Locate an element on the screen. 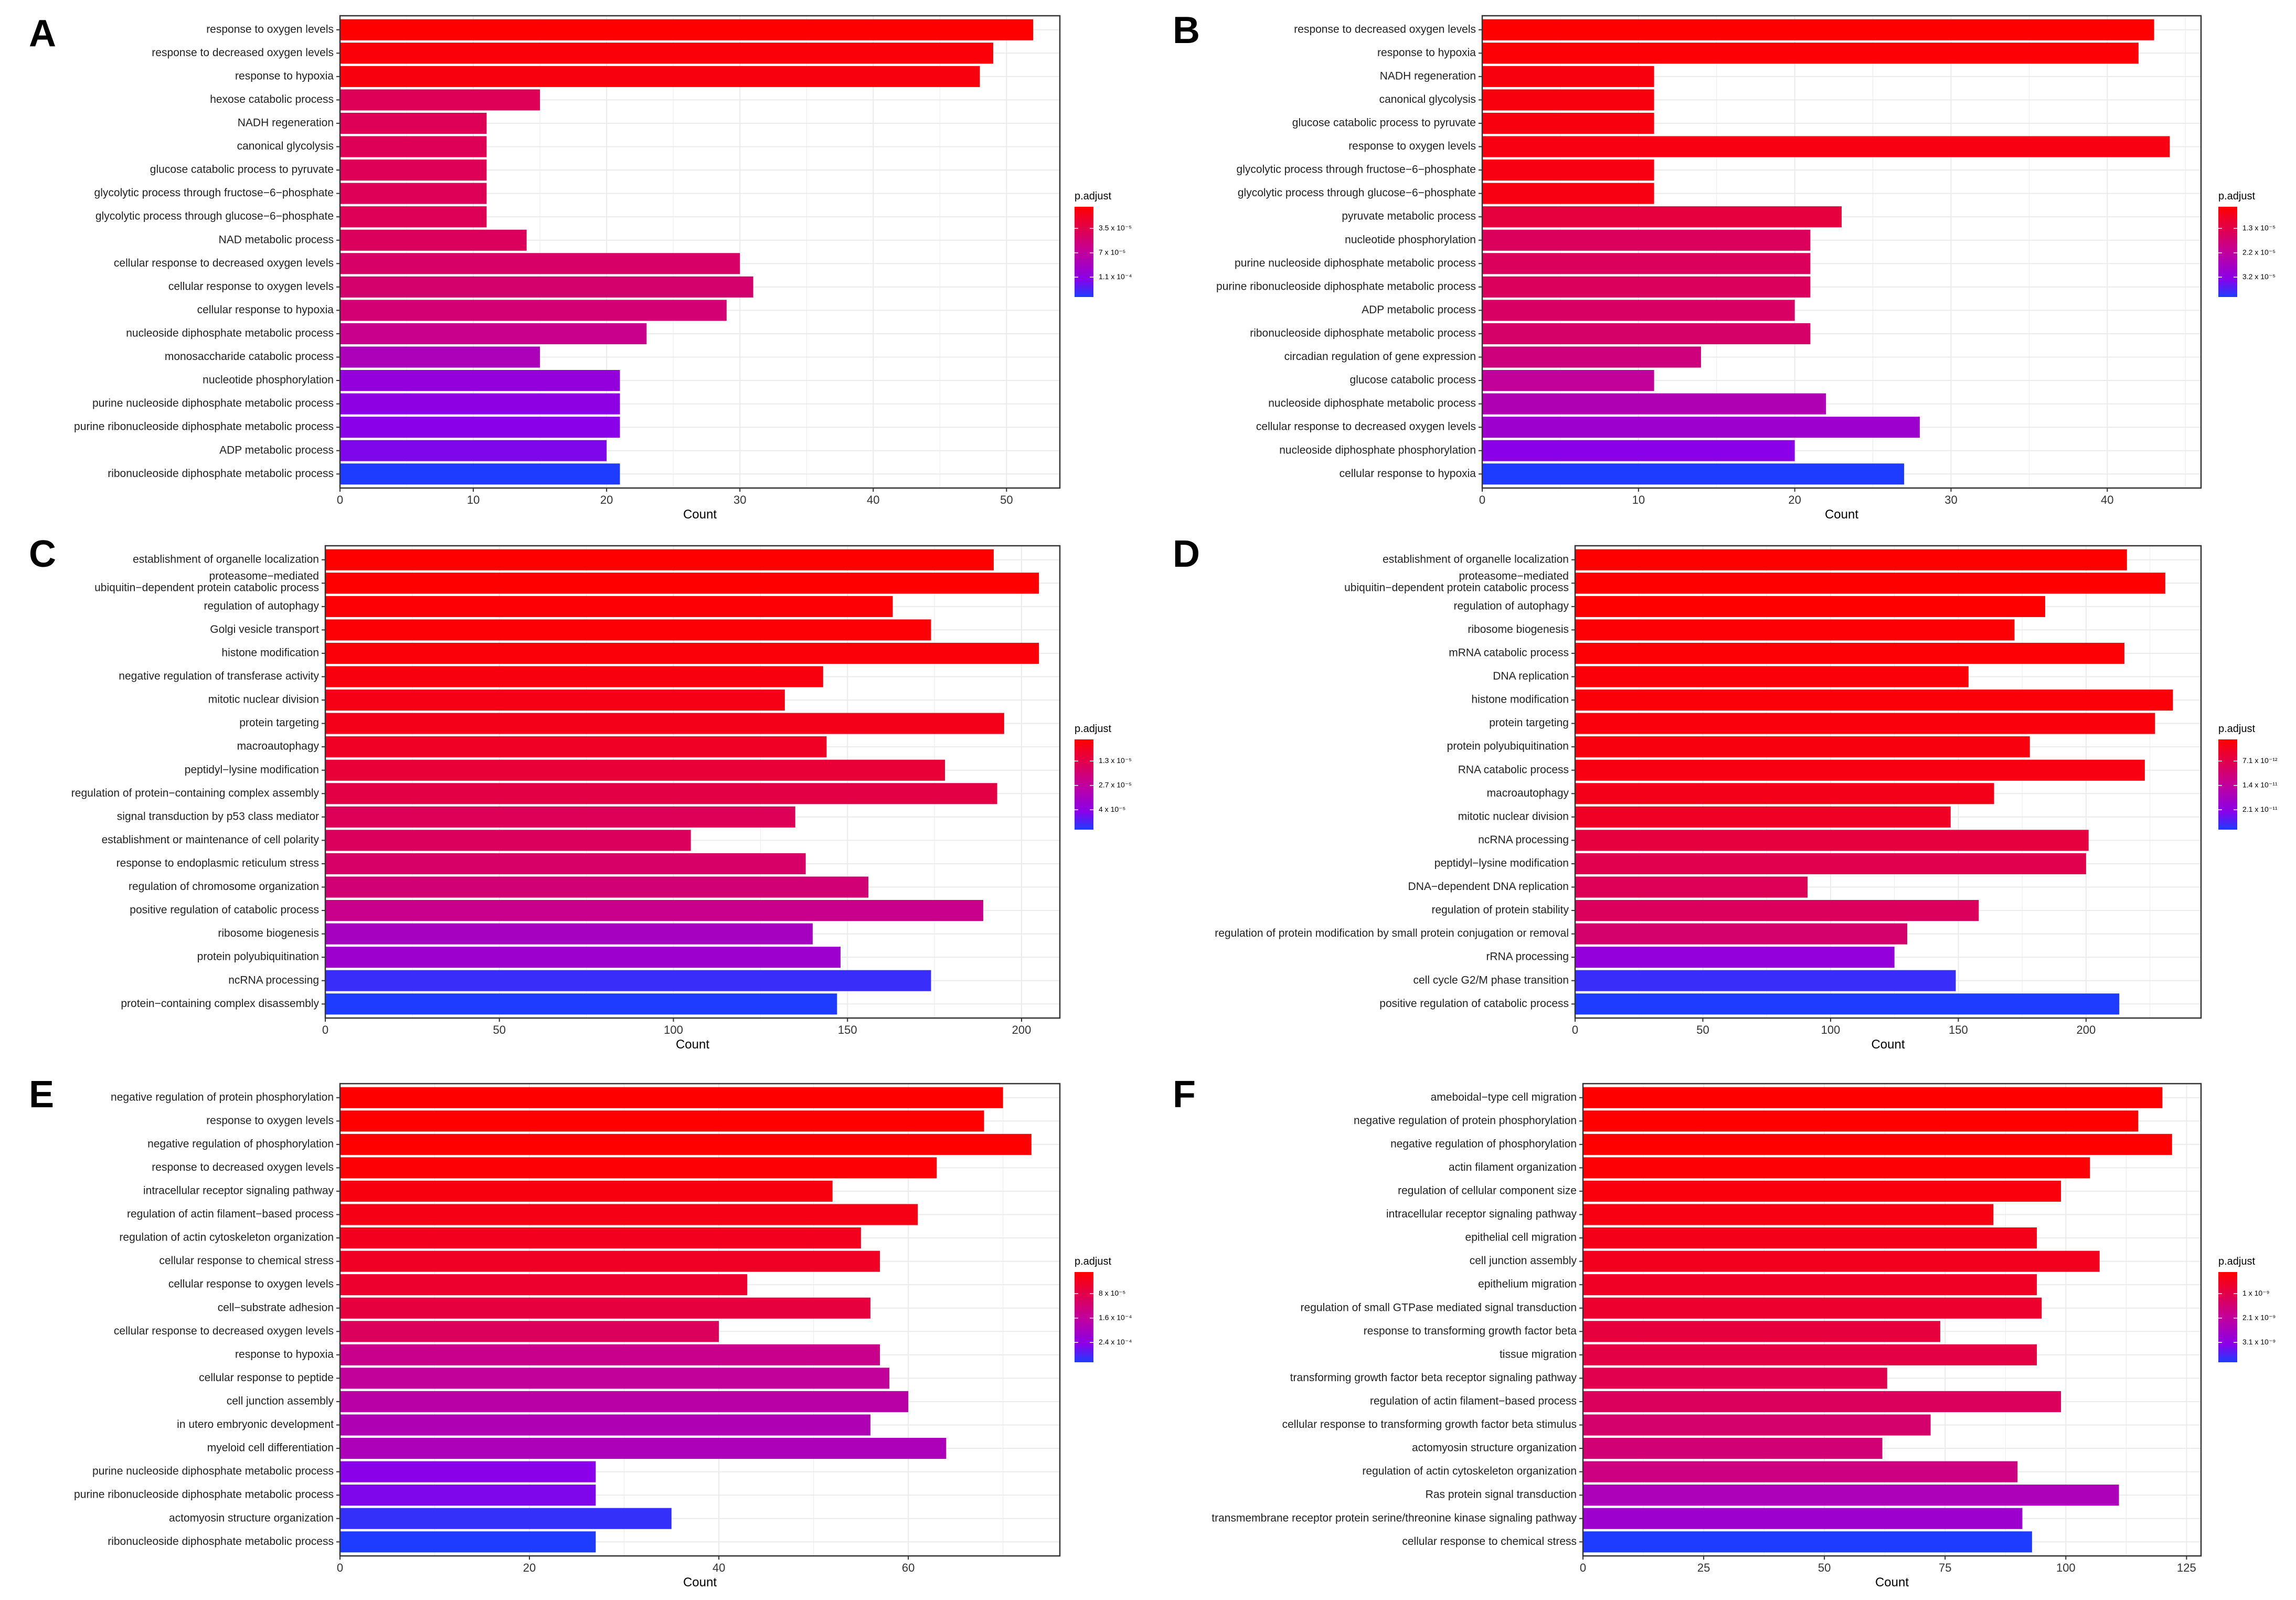  panel-a-category-label: glucose catabolic process to pyruvate is located at coordinates (242, 170).